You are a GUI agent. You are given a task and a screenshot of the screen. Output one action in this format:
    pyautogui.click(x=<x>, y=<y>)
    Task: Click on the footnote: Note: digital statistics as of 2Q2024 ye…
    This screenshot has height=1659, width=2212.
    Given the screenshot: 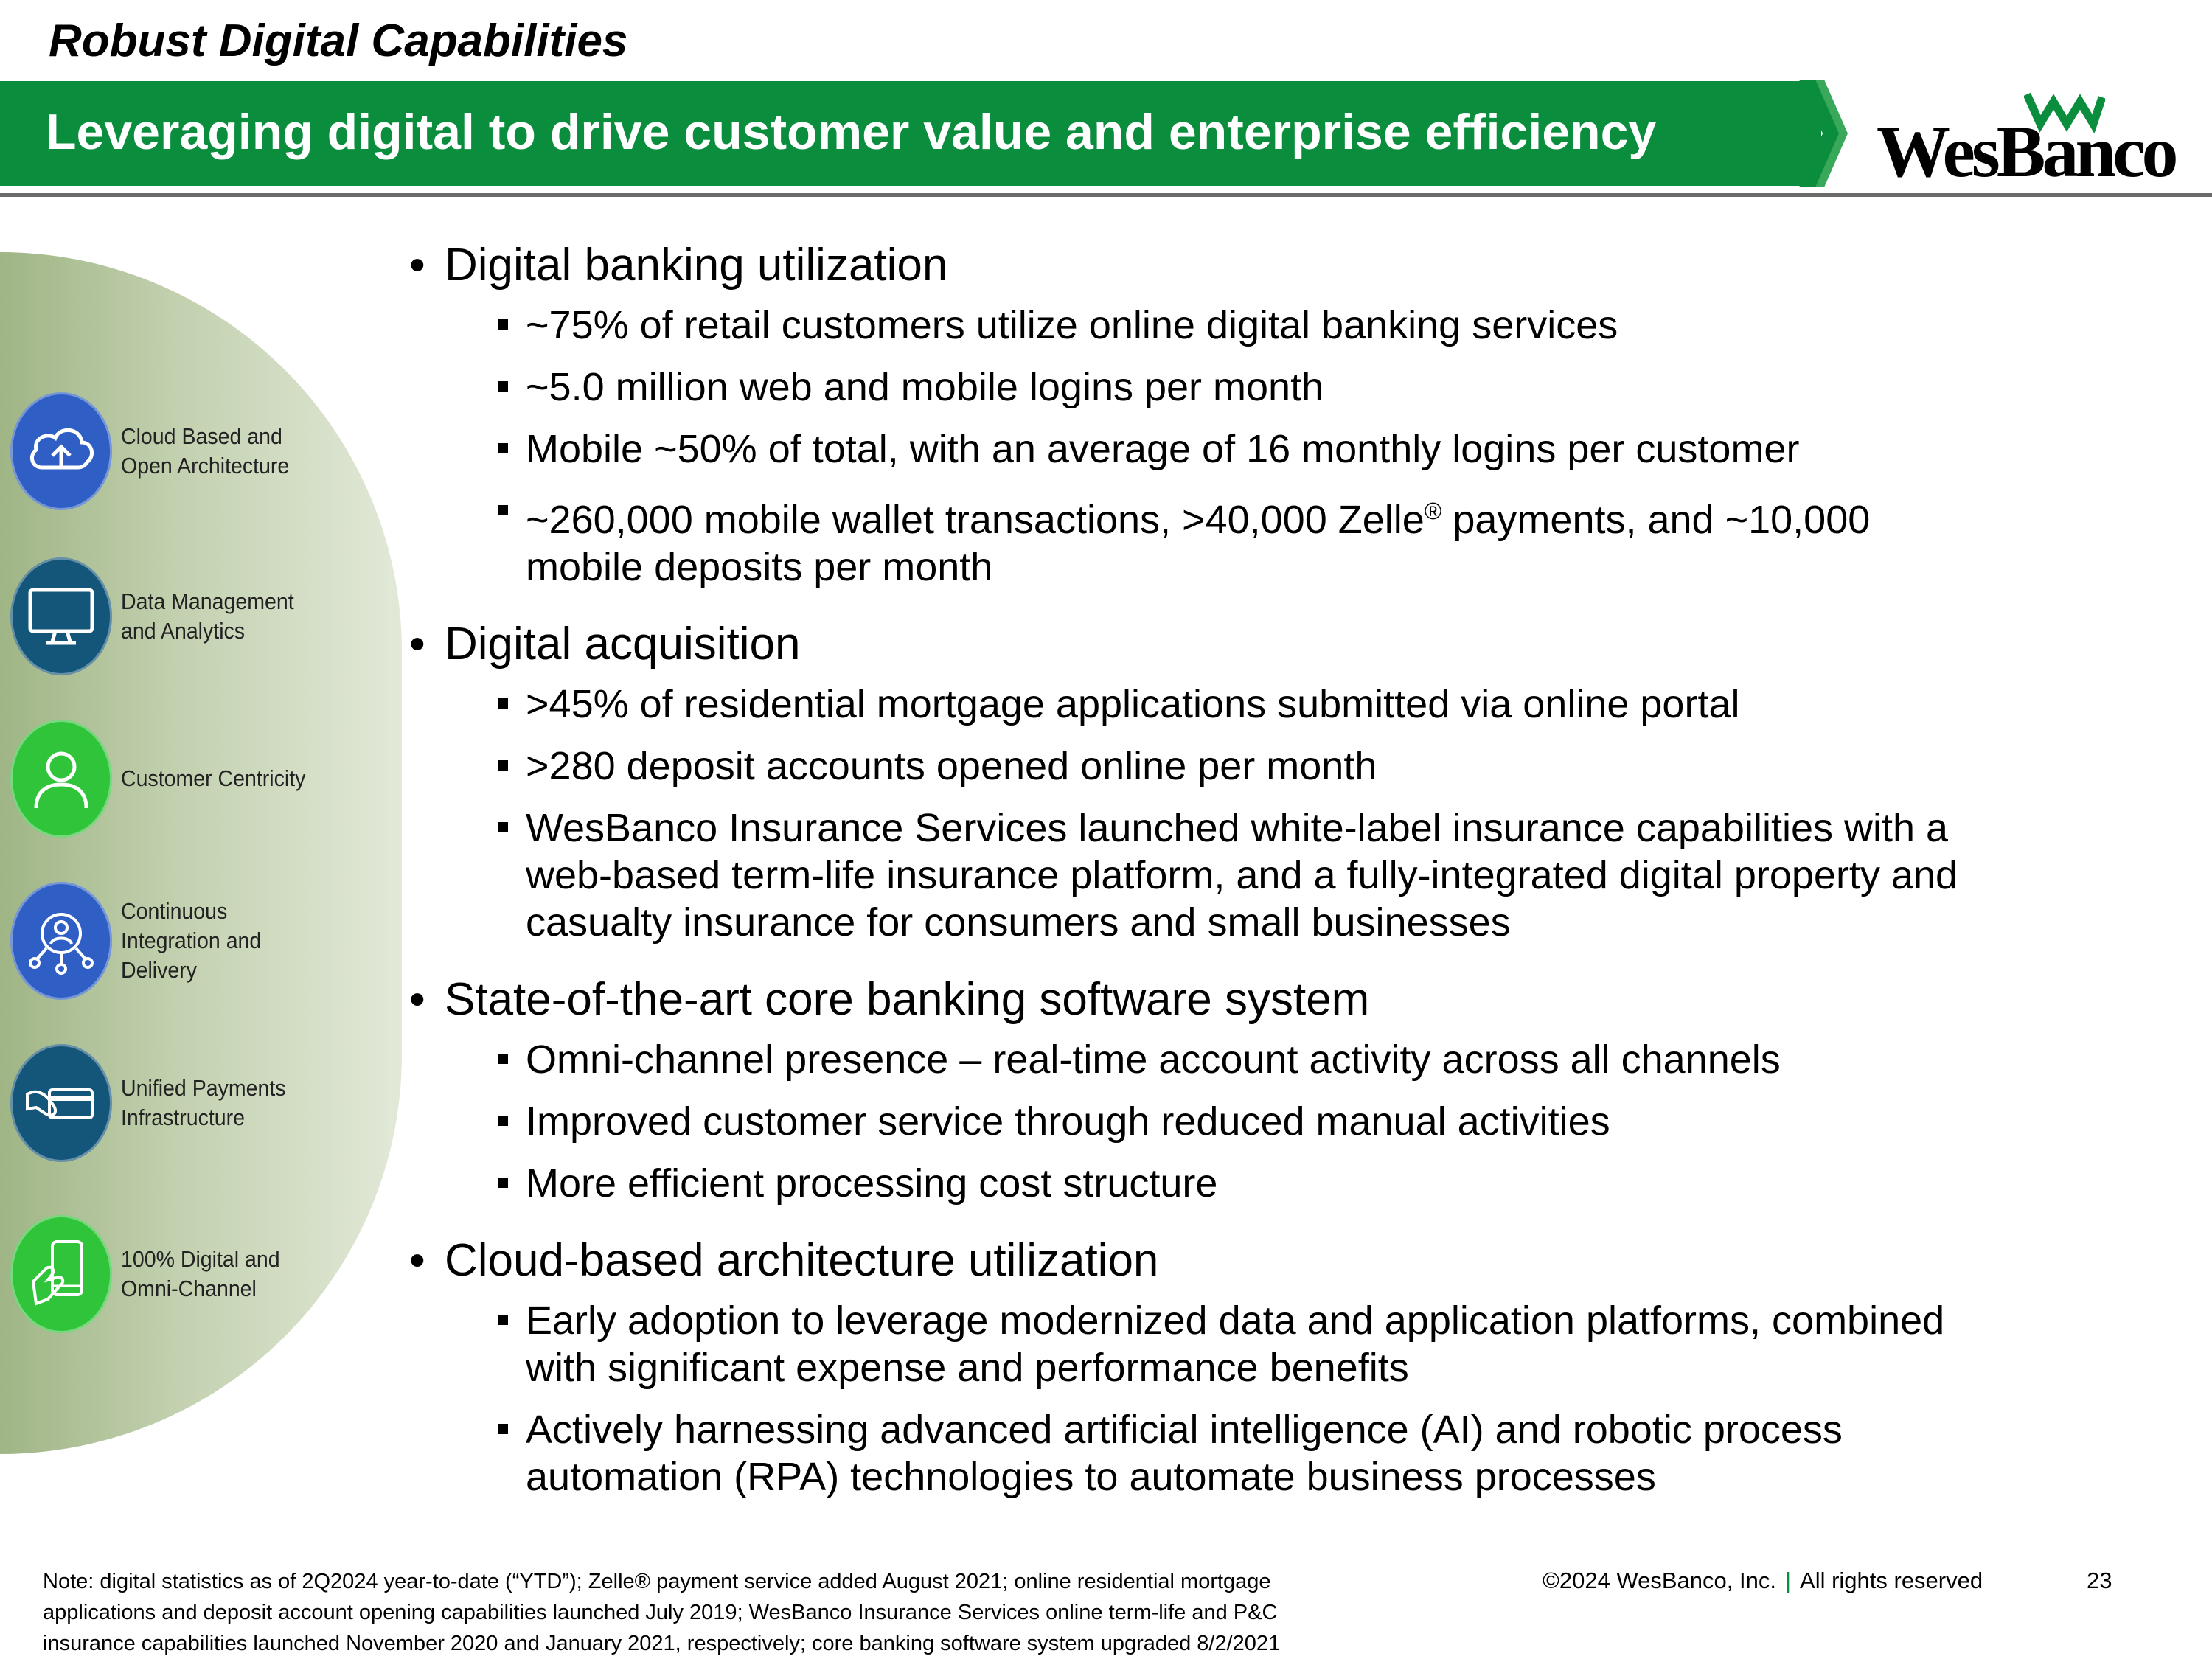 What is the action you would take?
    pyautogui.click(x=780, y=1612)
    